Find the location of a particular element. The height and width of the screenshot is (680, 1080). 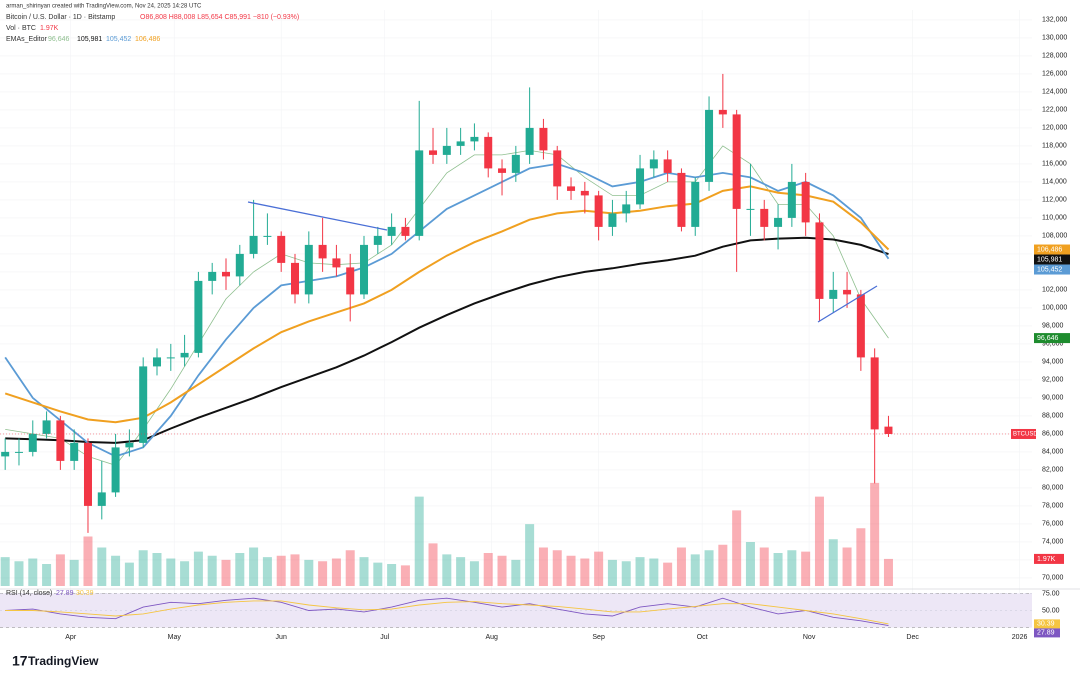

y-tick-label: 82,000 is located at coordinates (1053, 470).